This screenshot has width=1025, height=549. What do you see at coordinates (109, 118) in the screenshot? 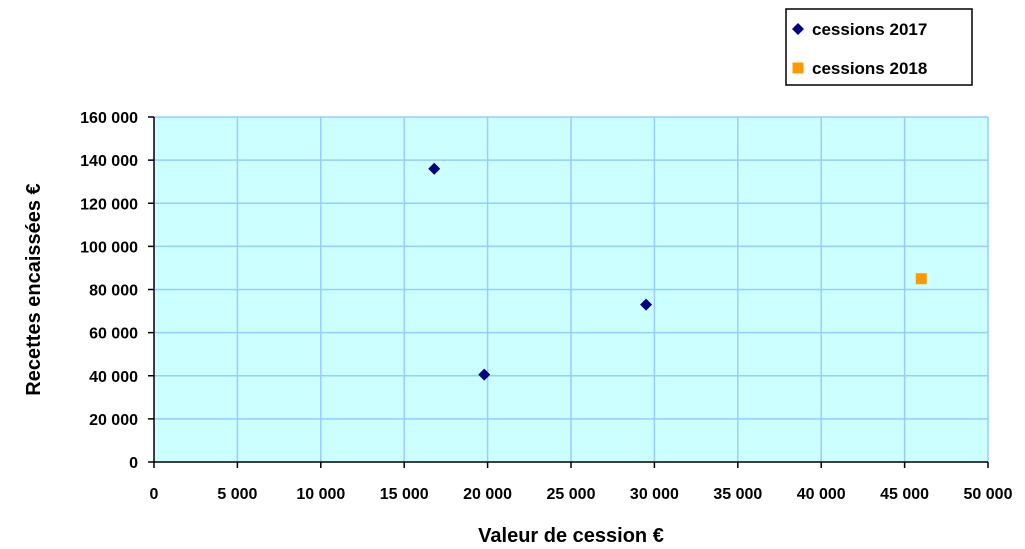
I see `y-tick-label: 160 000` at bounding box center [109, 118].